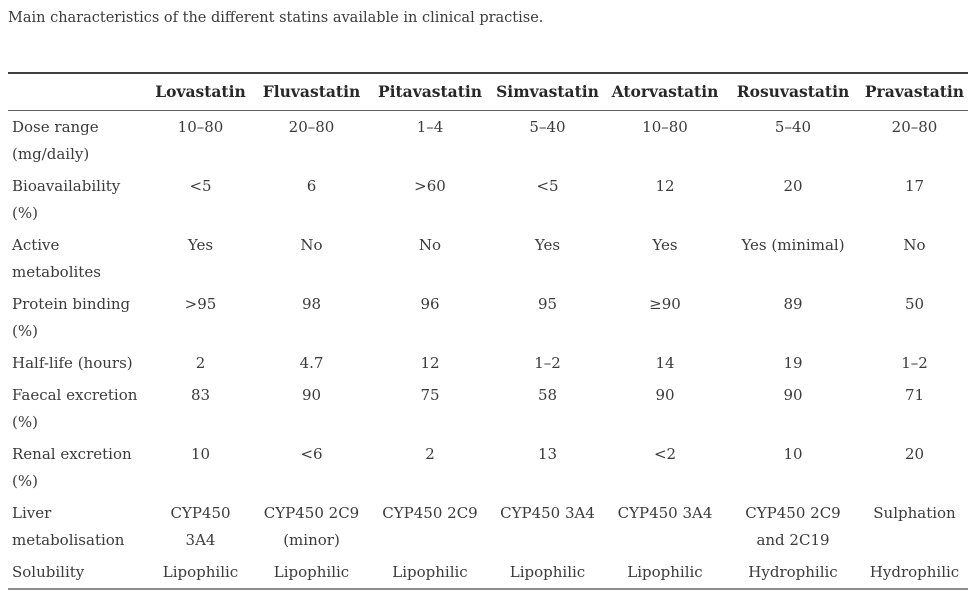 The image size is (977, 605). Describe the element at coordinates (311, 526) in the screenshot. I see `cell: CYP450 2C9 (minor)` at that location.